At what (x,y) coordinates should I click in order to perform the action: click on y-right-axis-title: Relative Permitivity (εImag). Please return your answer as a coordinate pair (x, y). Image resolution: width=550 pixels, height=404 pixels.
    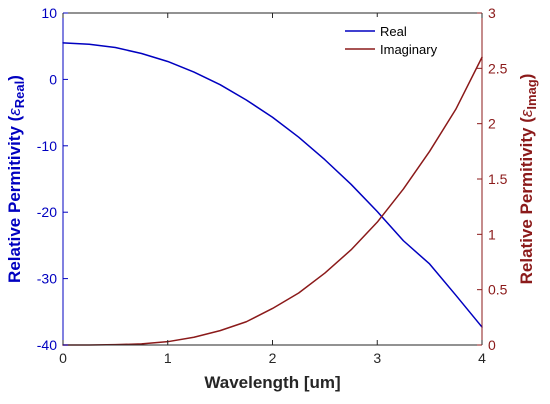
    Looking at the image, I should click on (528, 179).